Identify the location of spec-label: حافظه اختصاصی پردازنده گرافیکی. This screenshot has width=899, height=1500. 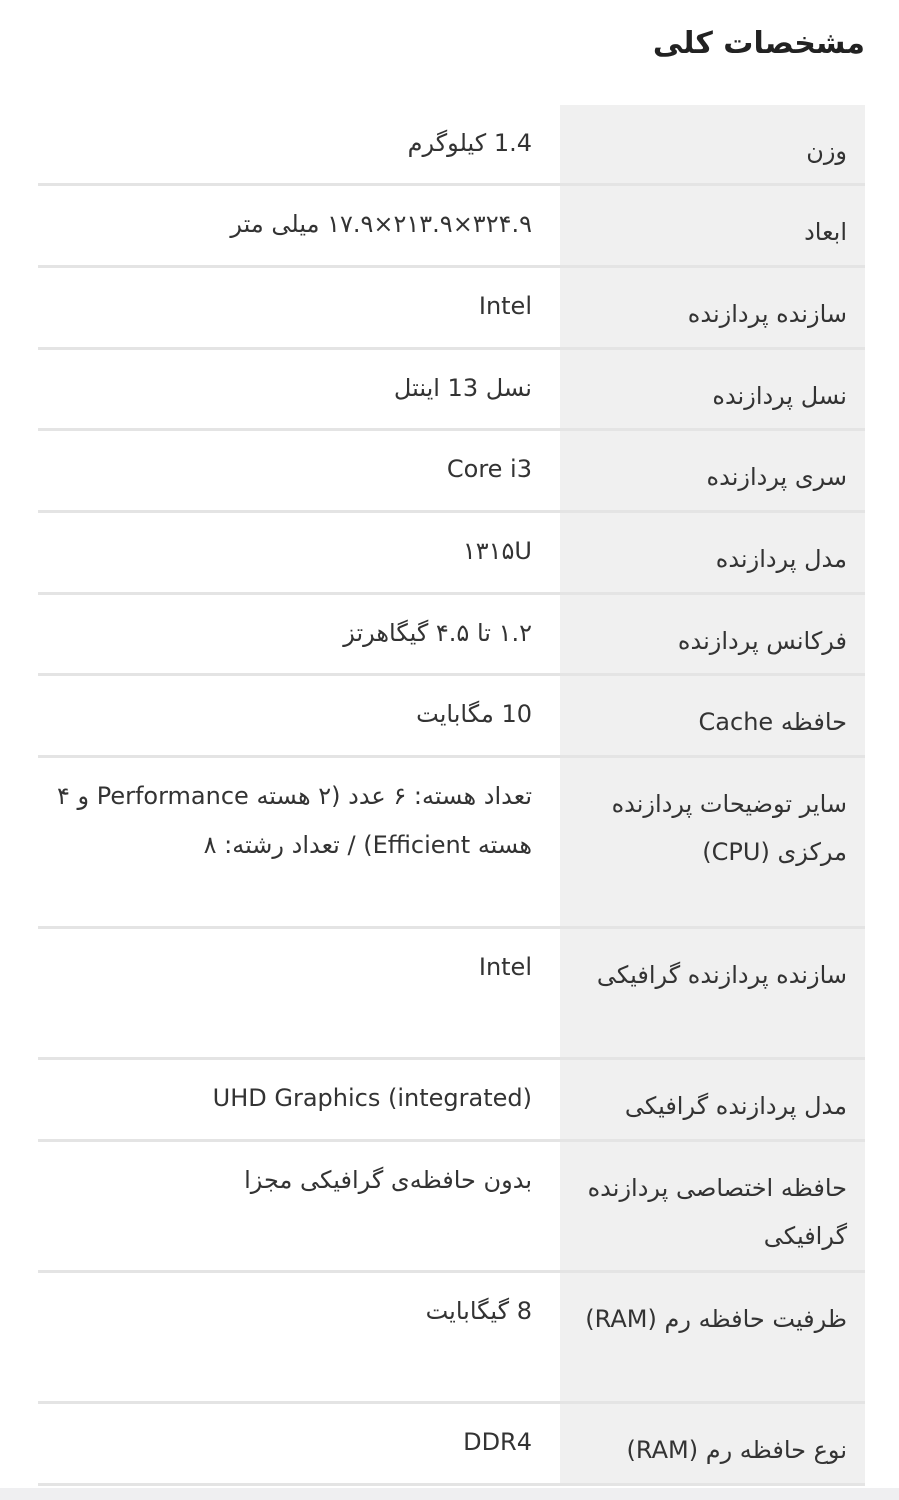
(712, 1206).